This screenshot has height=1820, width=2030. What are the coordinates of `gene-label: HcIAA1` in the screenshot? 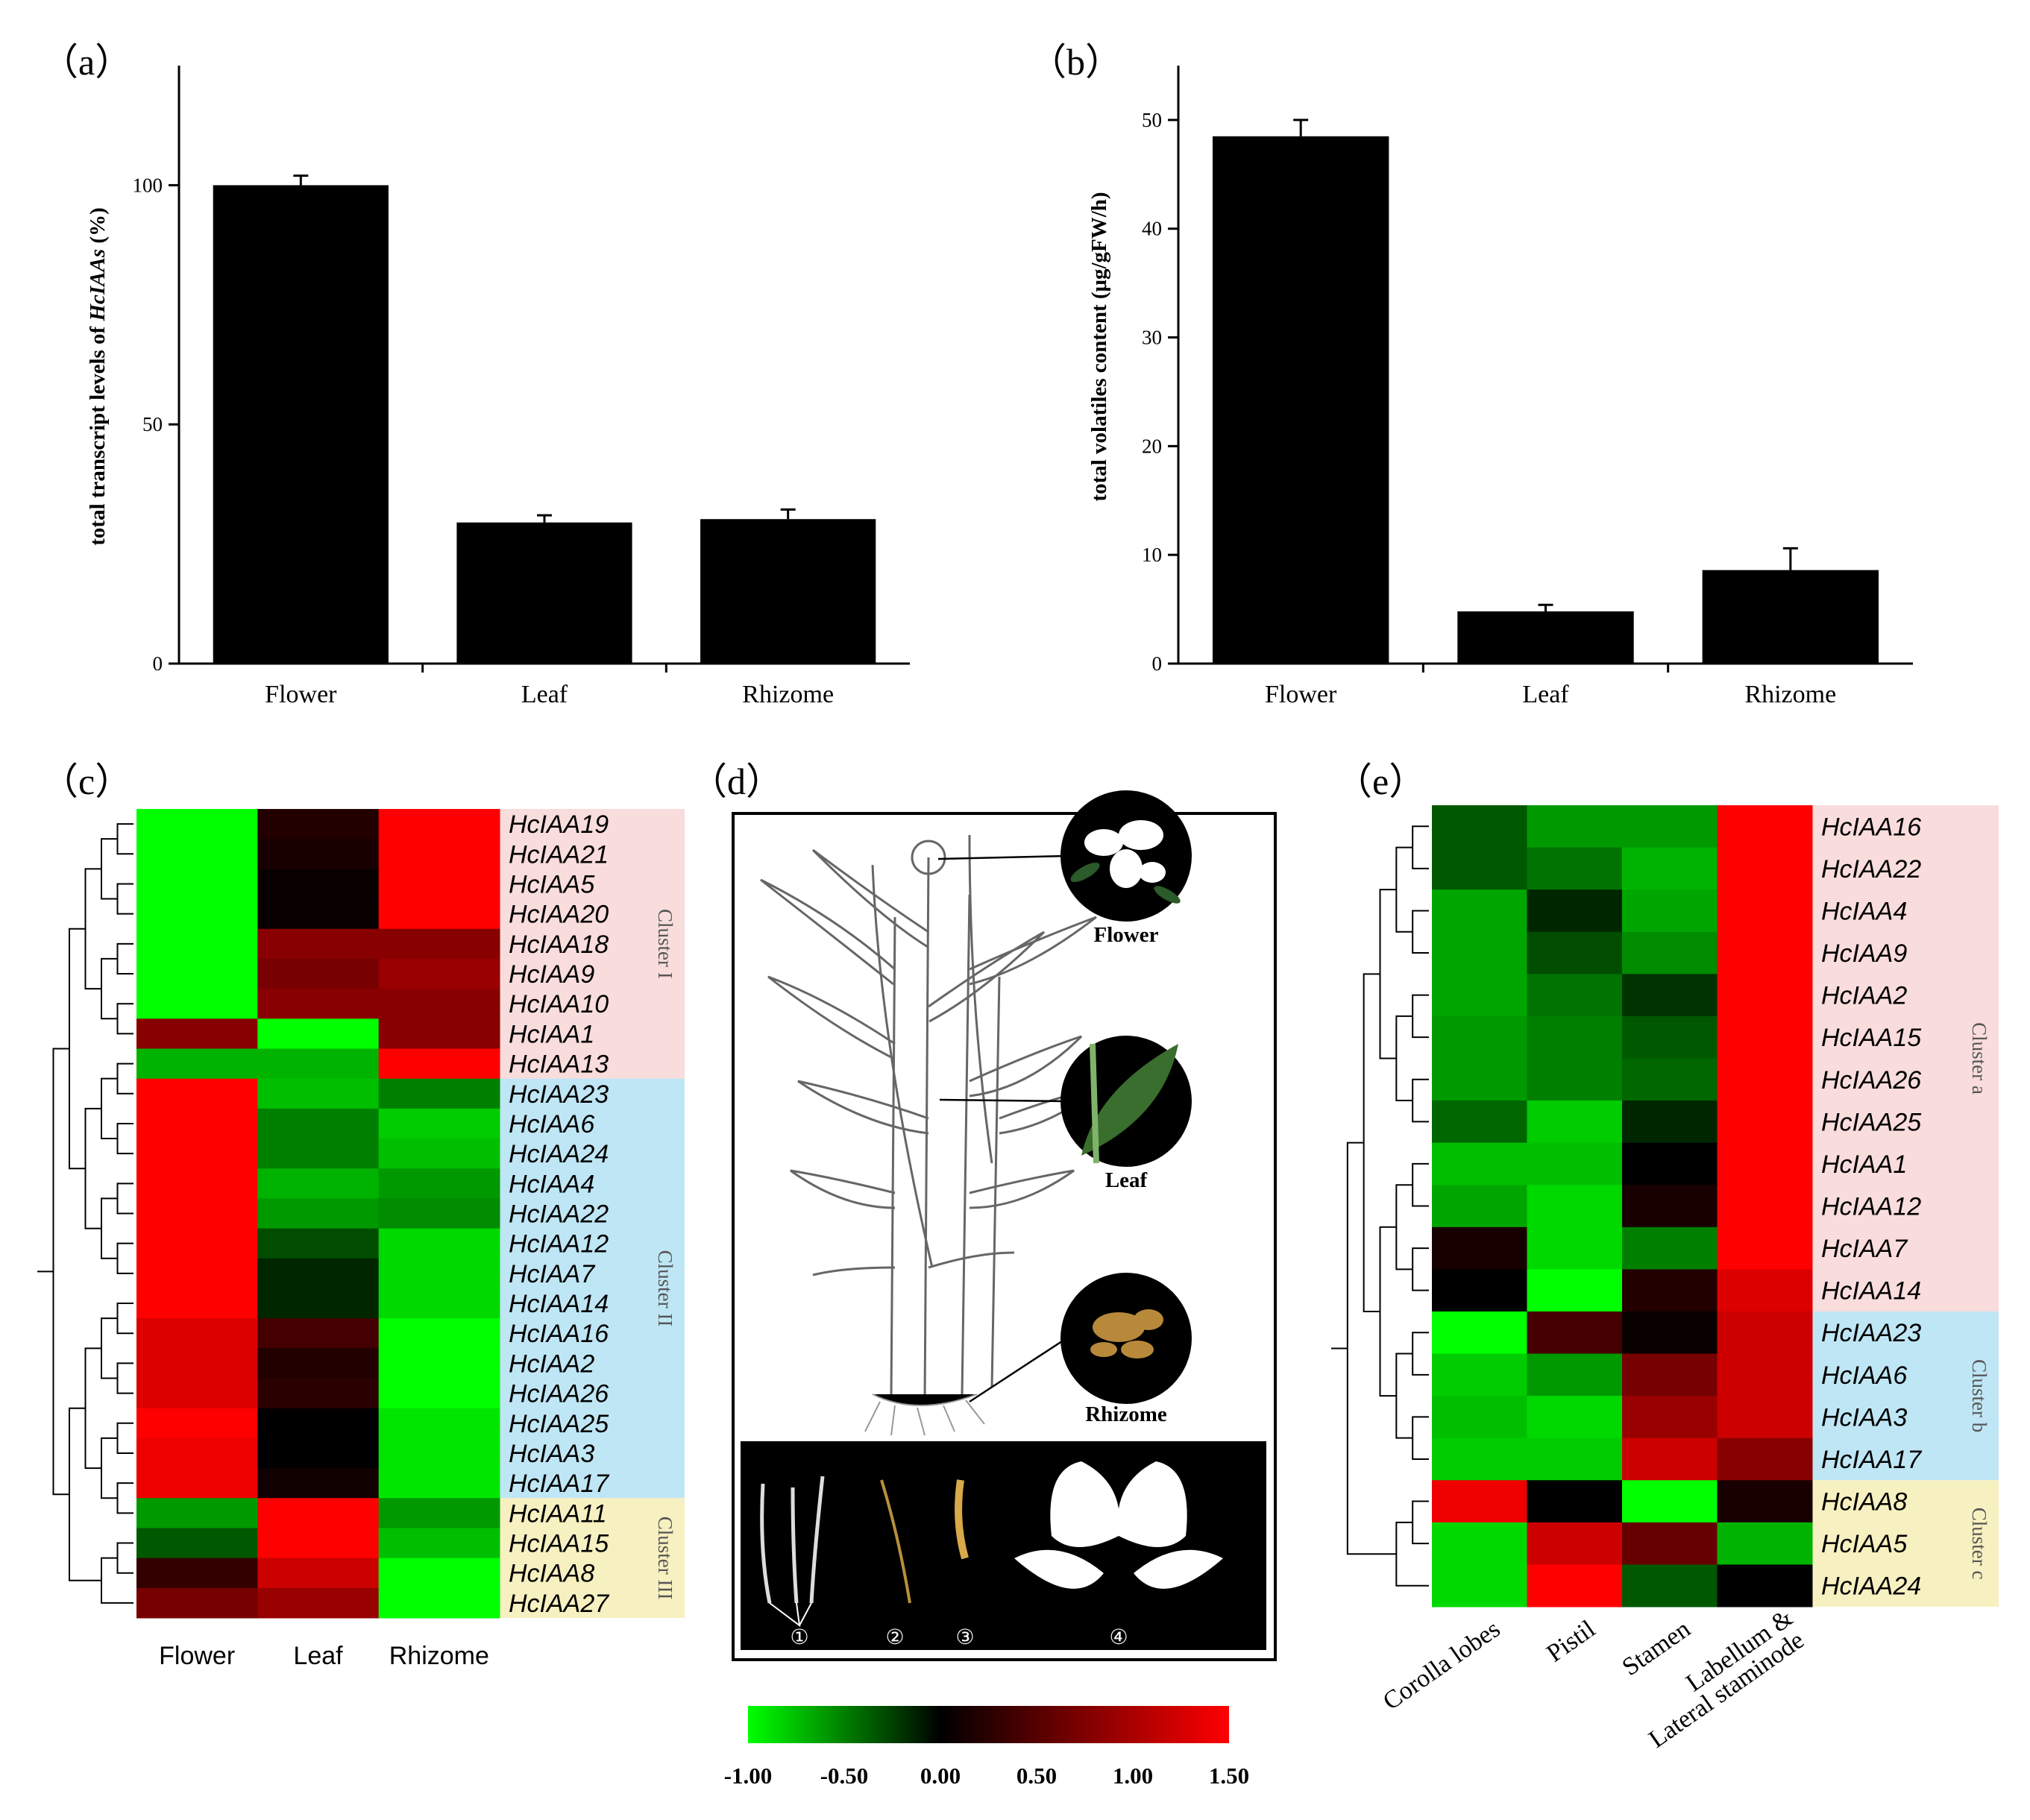 It's located at (1864, 1164).